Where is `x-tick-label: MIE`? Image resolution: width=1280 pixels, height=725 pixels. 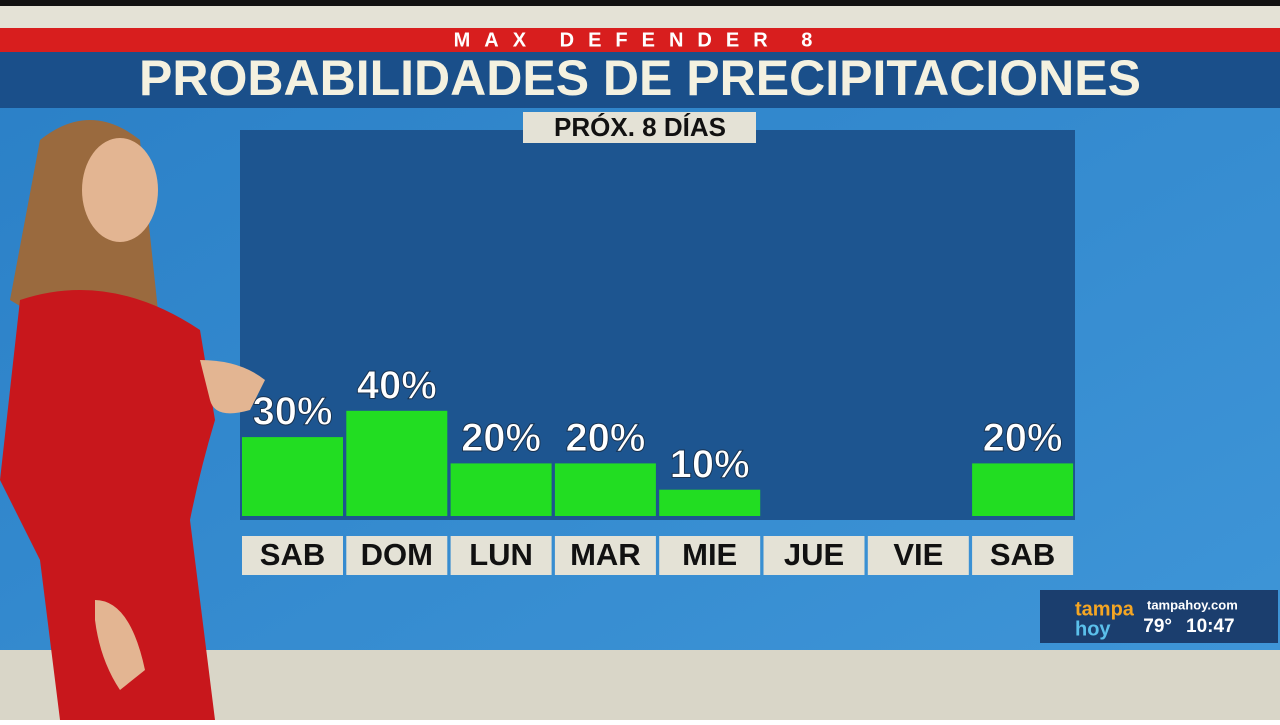 x-tick-label: MIE is located at coordinates (709, 554).